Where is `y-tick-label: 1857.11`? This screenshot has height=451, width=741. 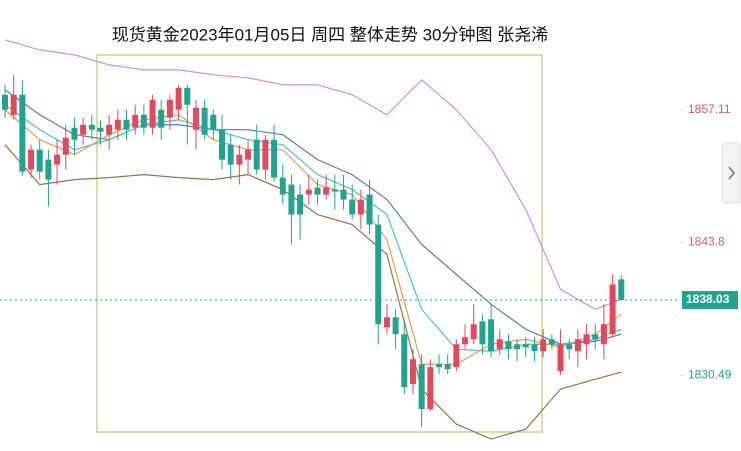
y-tick-label: 1857.11 is located at coordinates (709, 109).